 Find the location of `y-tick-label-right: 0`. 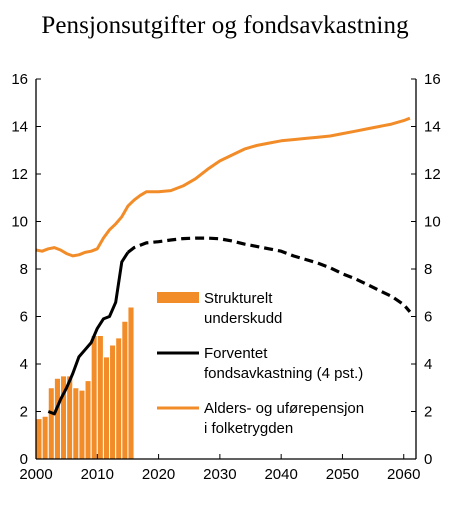

y-tick-label-right: 0 is located at coordinates (428, 459).